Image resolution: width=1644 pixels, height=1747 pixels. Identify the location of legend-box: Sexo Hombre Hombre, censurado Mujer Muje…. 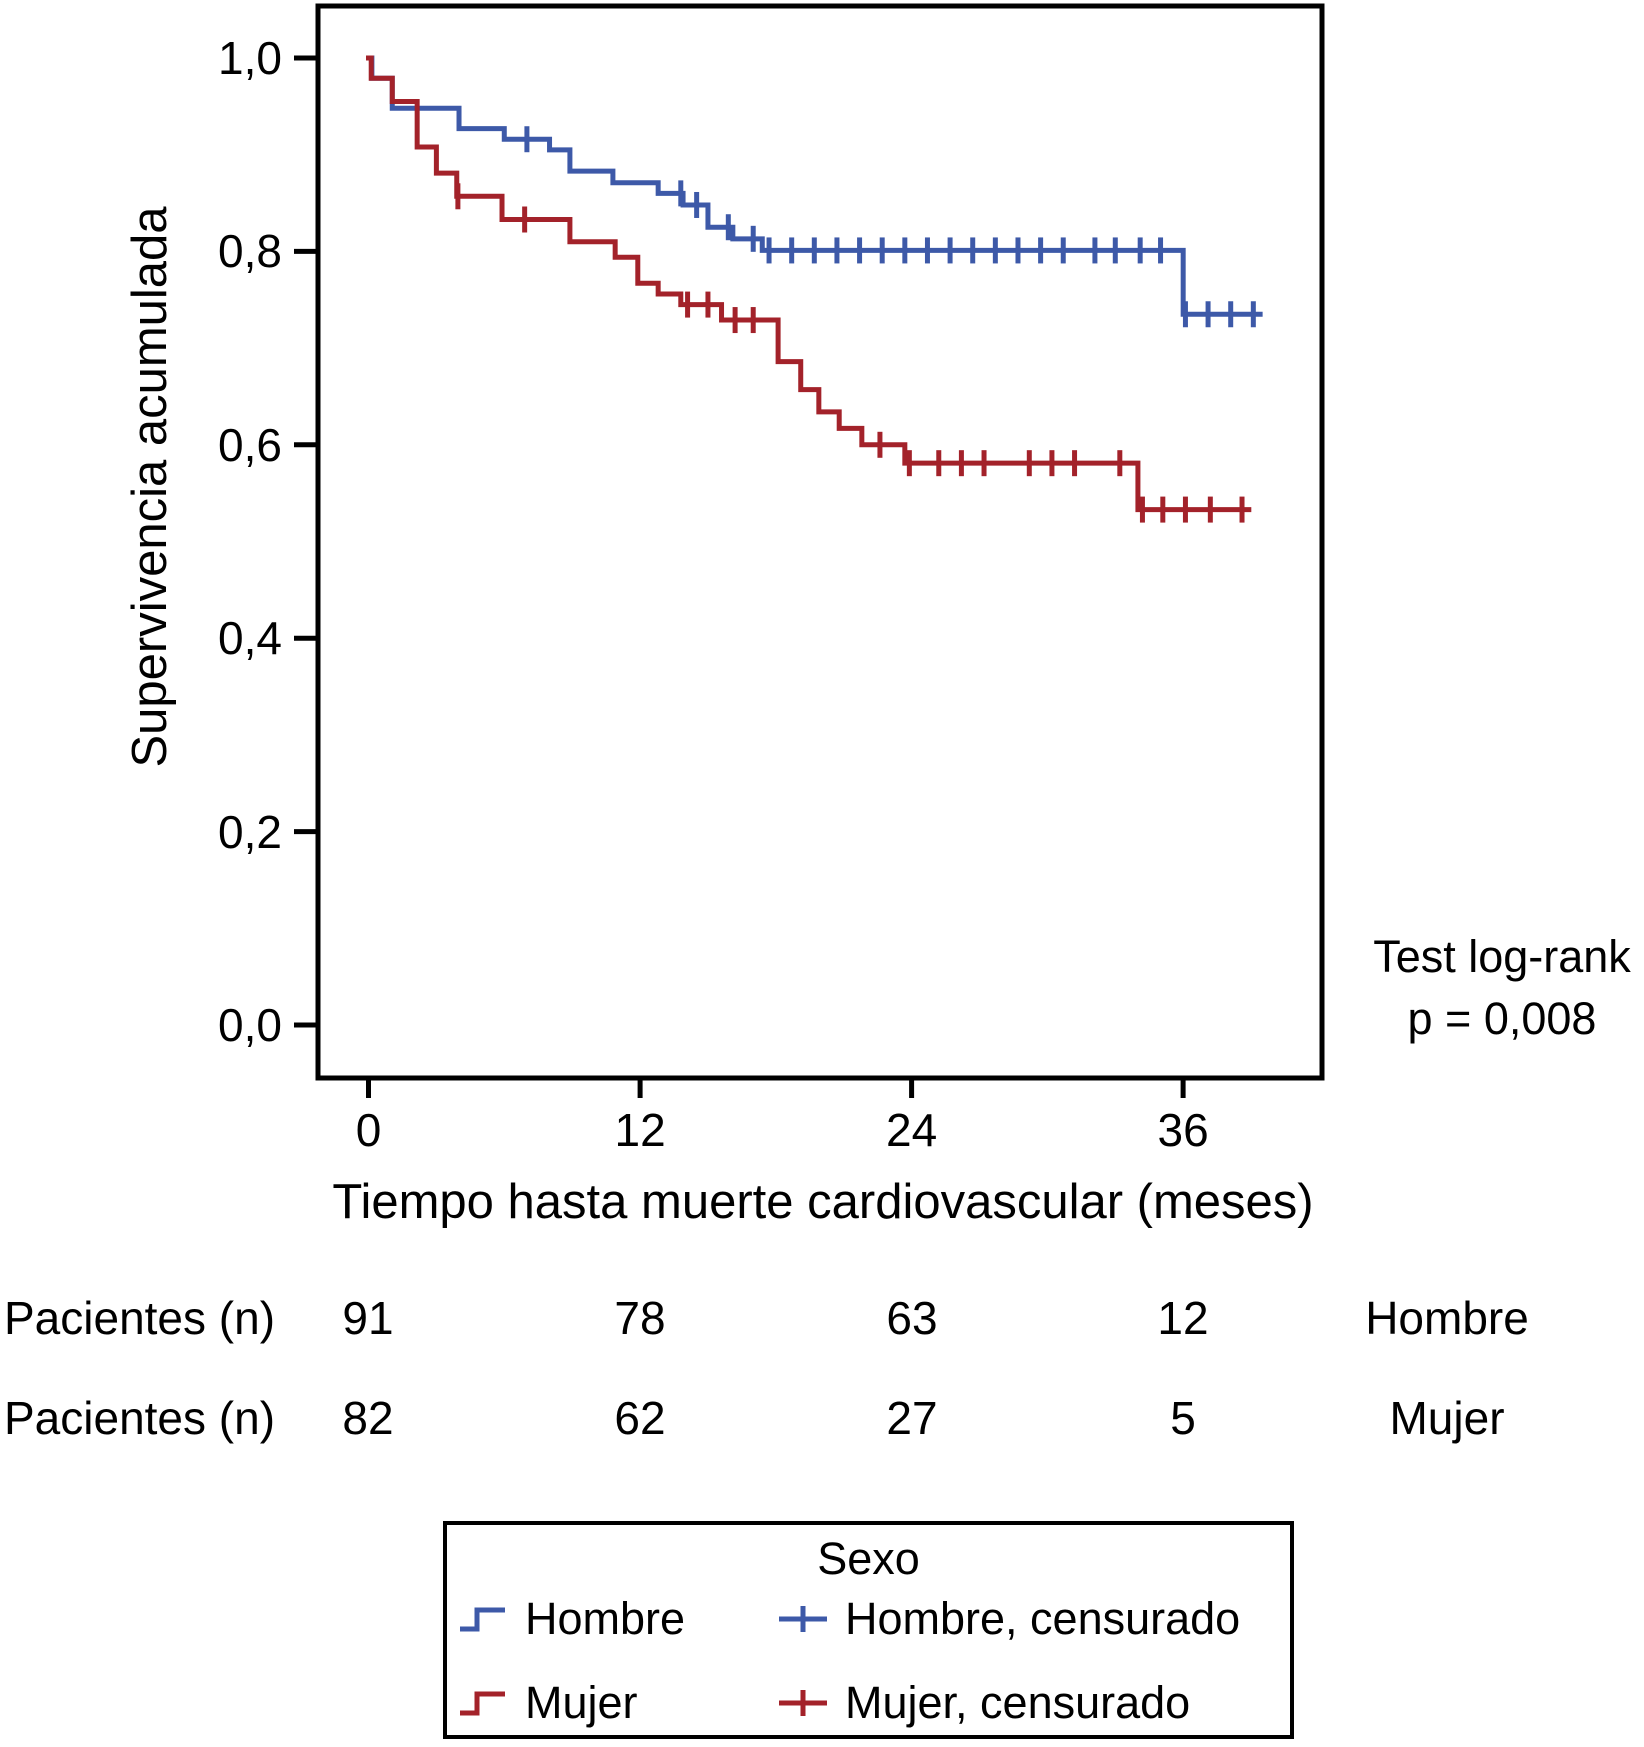
(868, 1630).